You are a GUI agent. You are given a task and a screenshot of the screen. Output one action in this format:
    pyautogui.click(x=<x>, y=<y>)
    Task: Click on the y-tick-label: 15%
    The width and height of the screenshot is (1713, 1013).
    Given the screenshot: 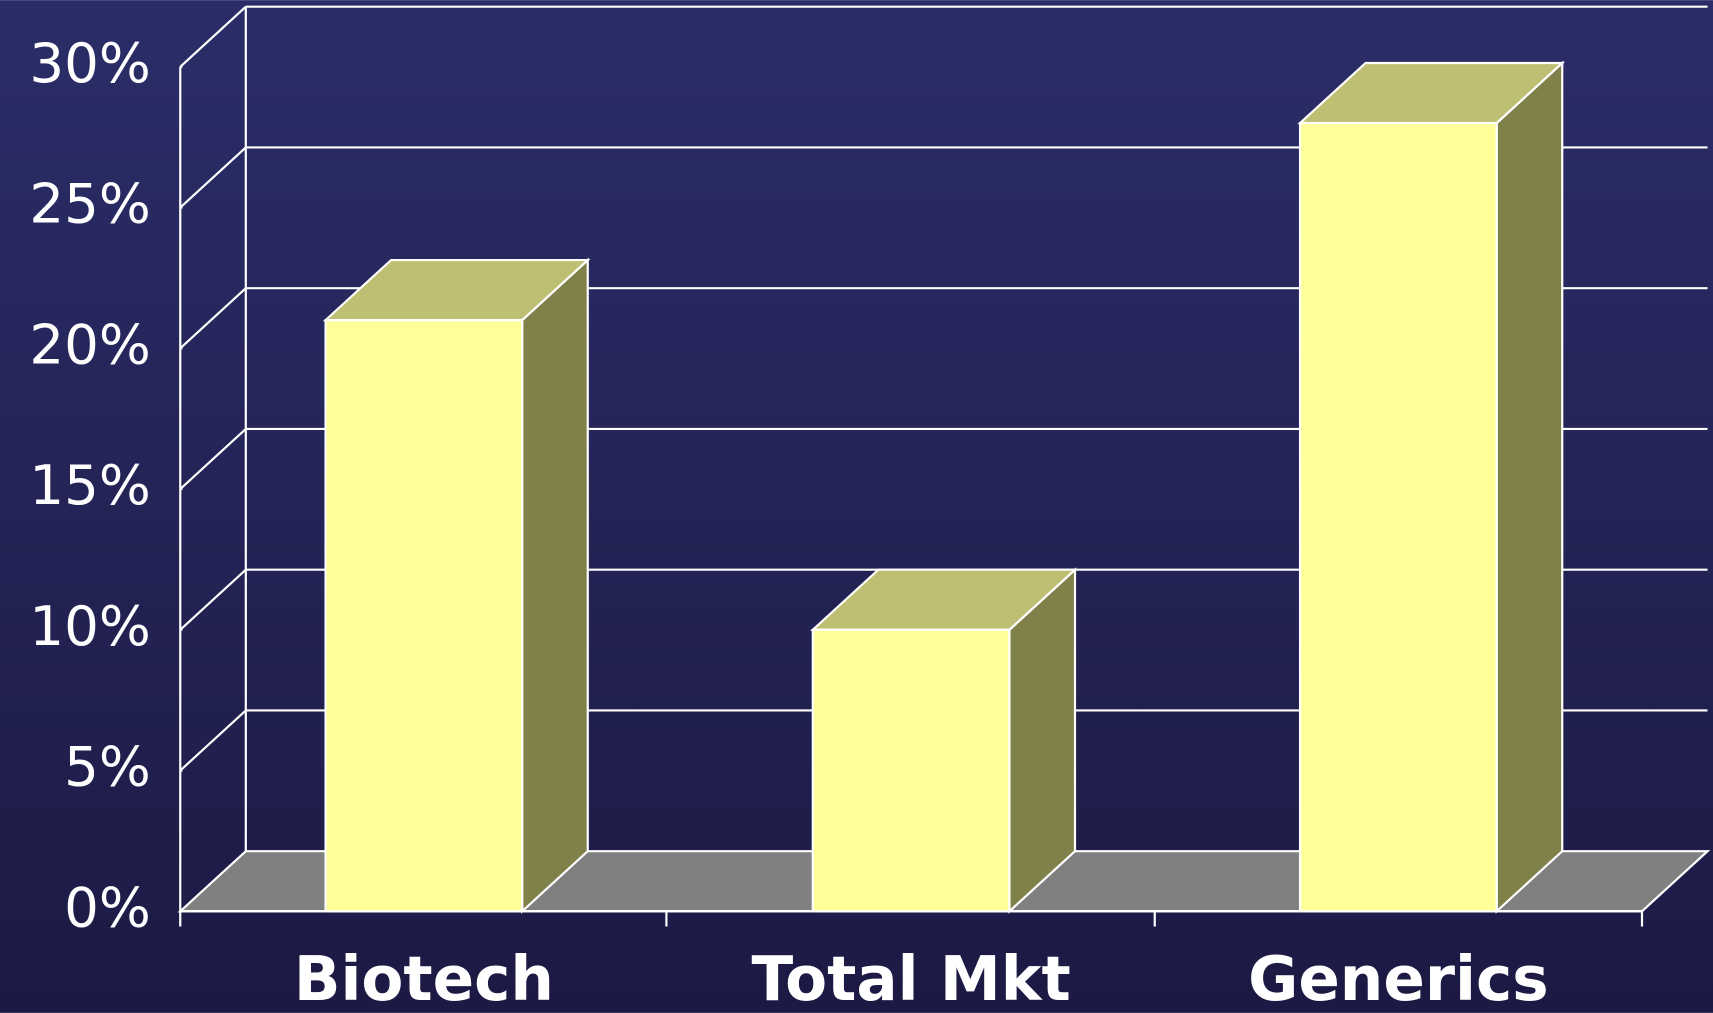 What is the action you would take?
    pyautogui.click(x=89, y=485)
    